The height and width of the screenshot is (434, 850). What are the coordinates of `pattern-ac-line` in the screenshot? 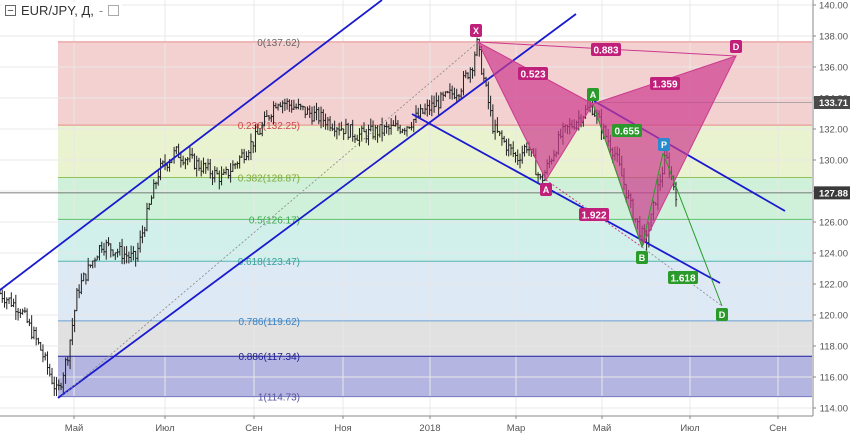 It's located at (594, 213).